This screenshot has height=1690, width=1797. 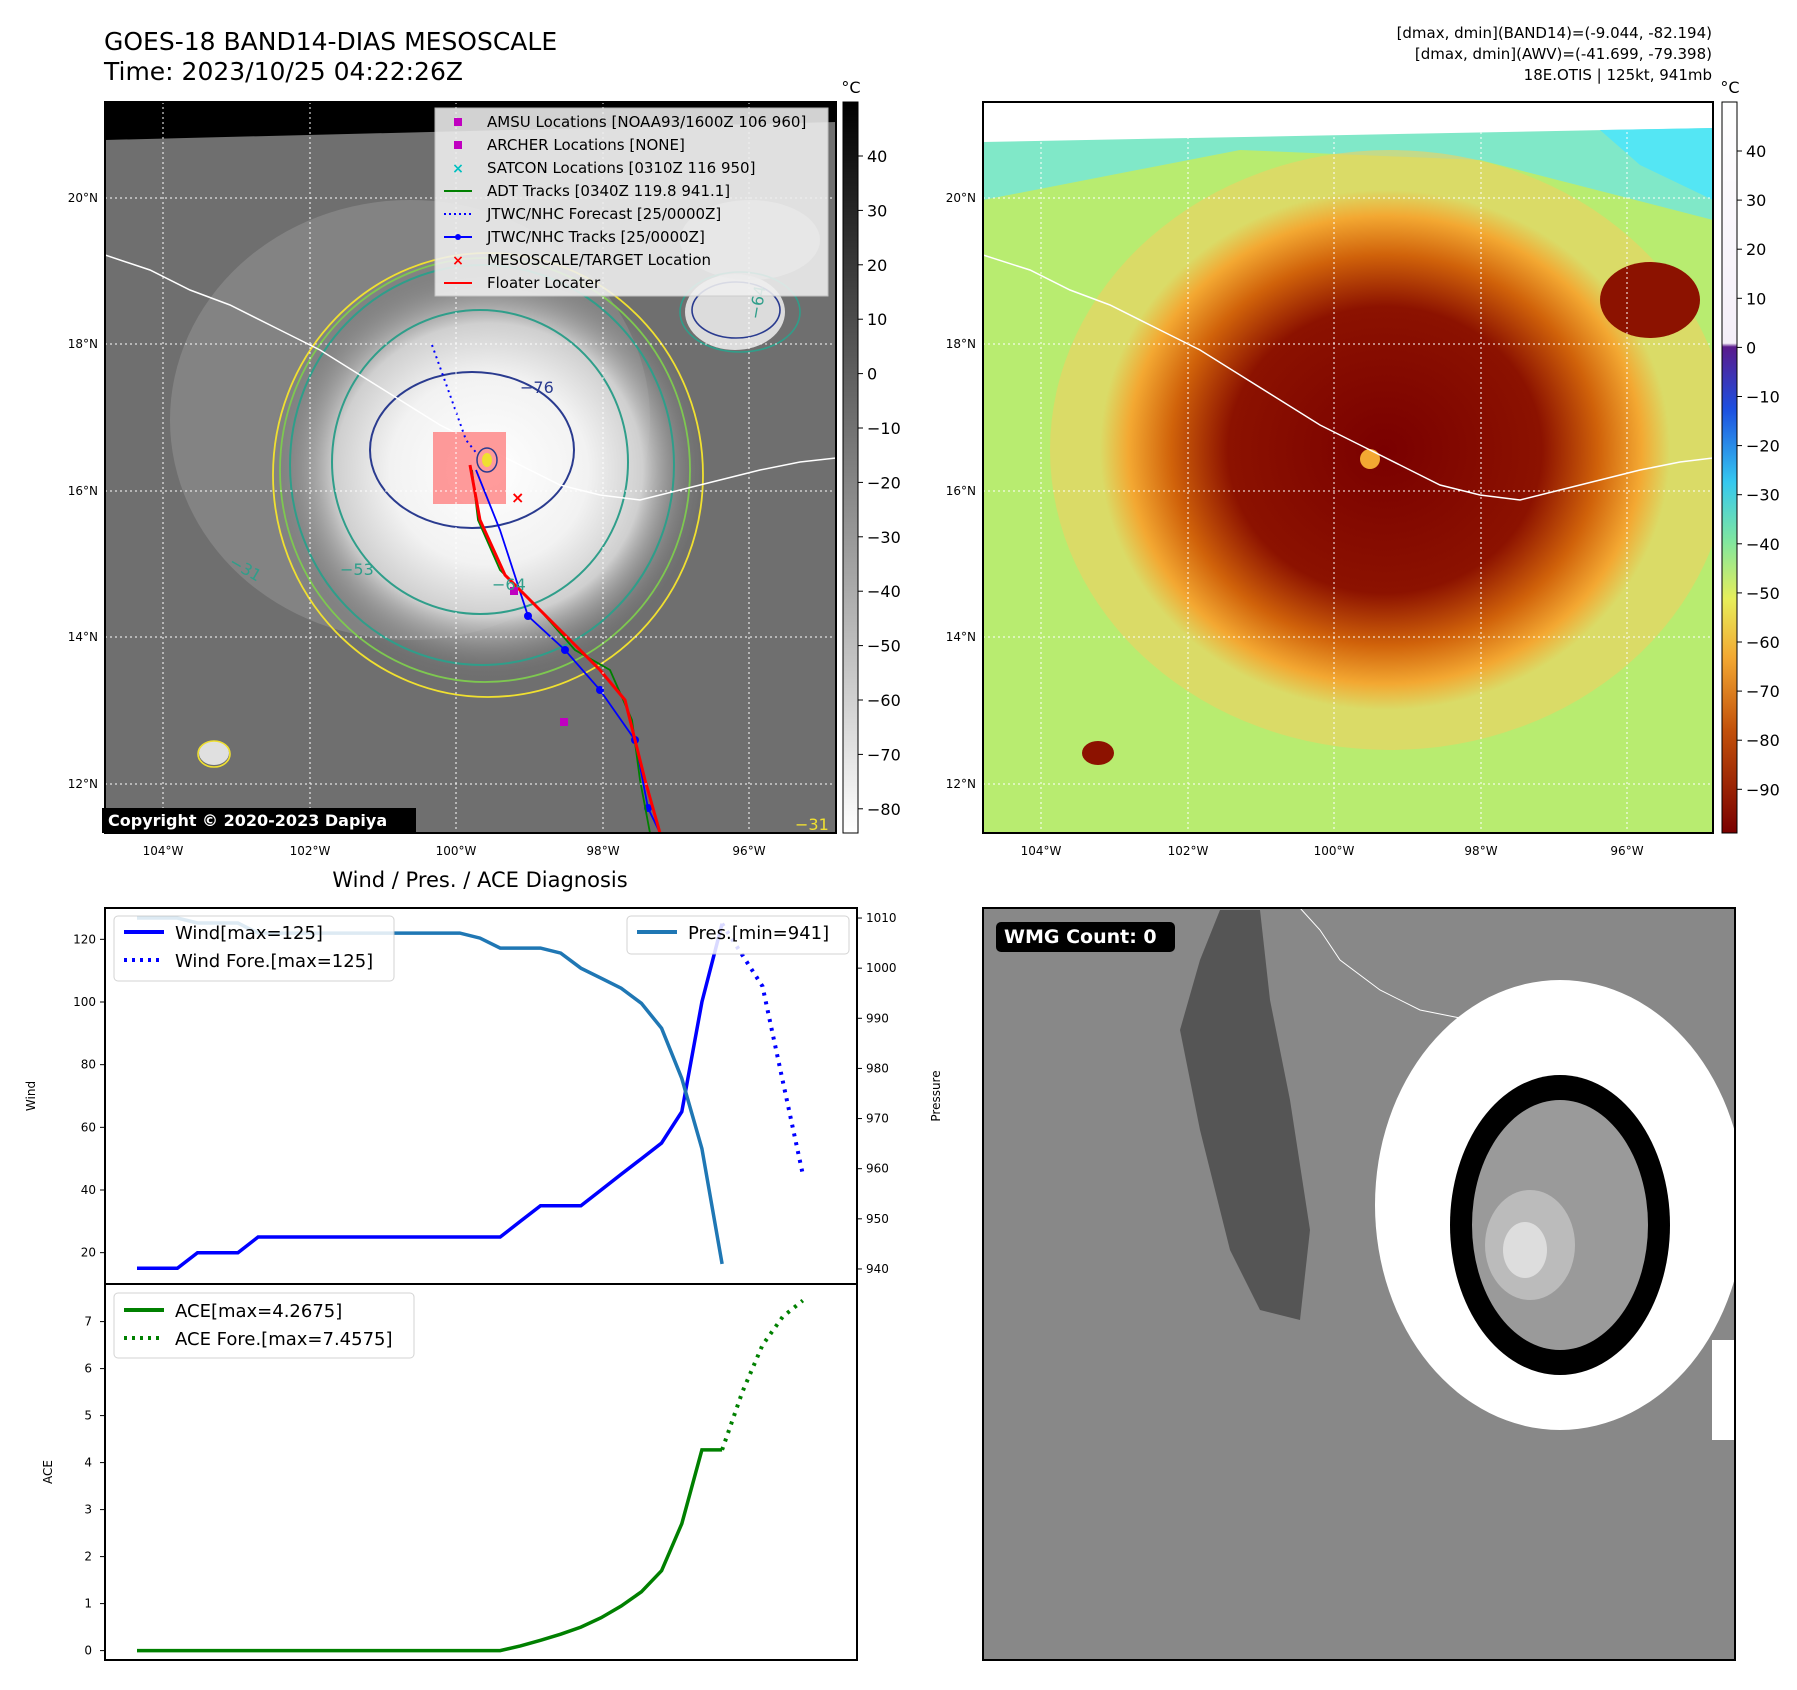 I want to click on wmg-band, so click(x=1245, y=1115).